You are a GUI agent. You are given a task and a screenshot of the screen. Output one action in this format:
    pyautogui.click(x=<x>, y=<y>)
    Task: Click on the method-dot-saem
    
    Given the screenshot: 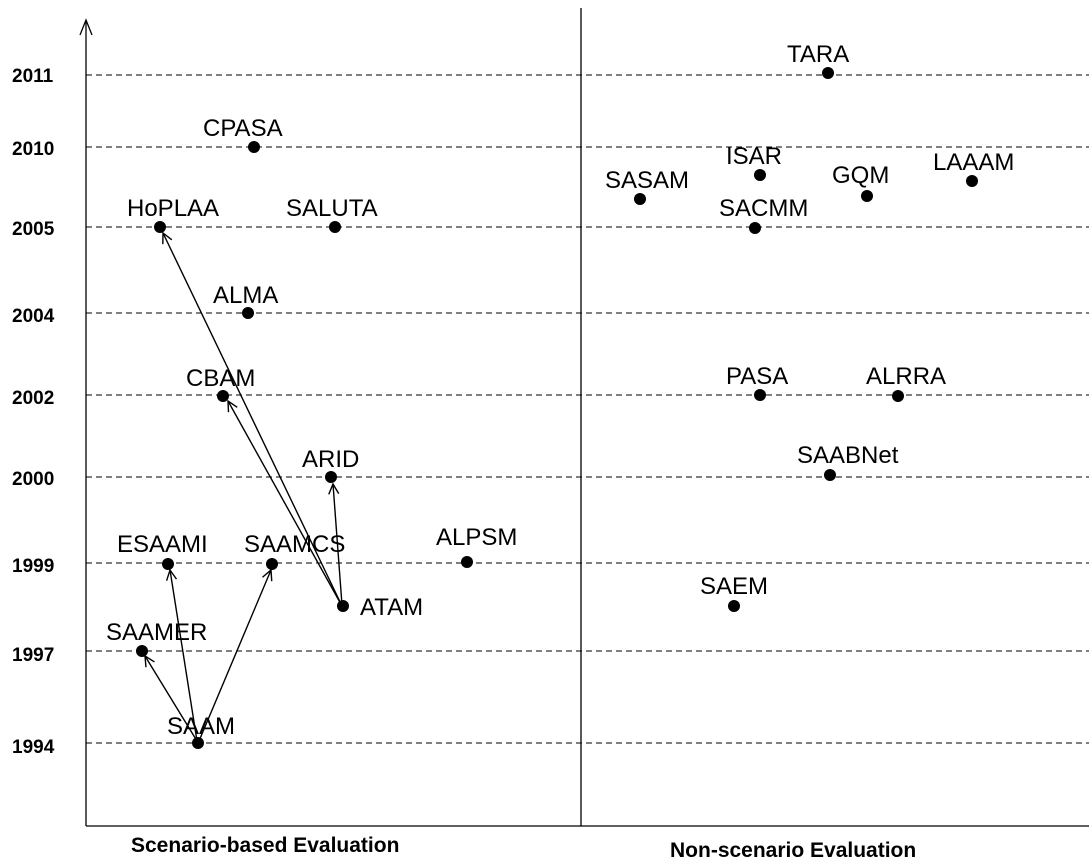 What is the action you would take?
    pyautogui.click(x=734, y=606)
    